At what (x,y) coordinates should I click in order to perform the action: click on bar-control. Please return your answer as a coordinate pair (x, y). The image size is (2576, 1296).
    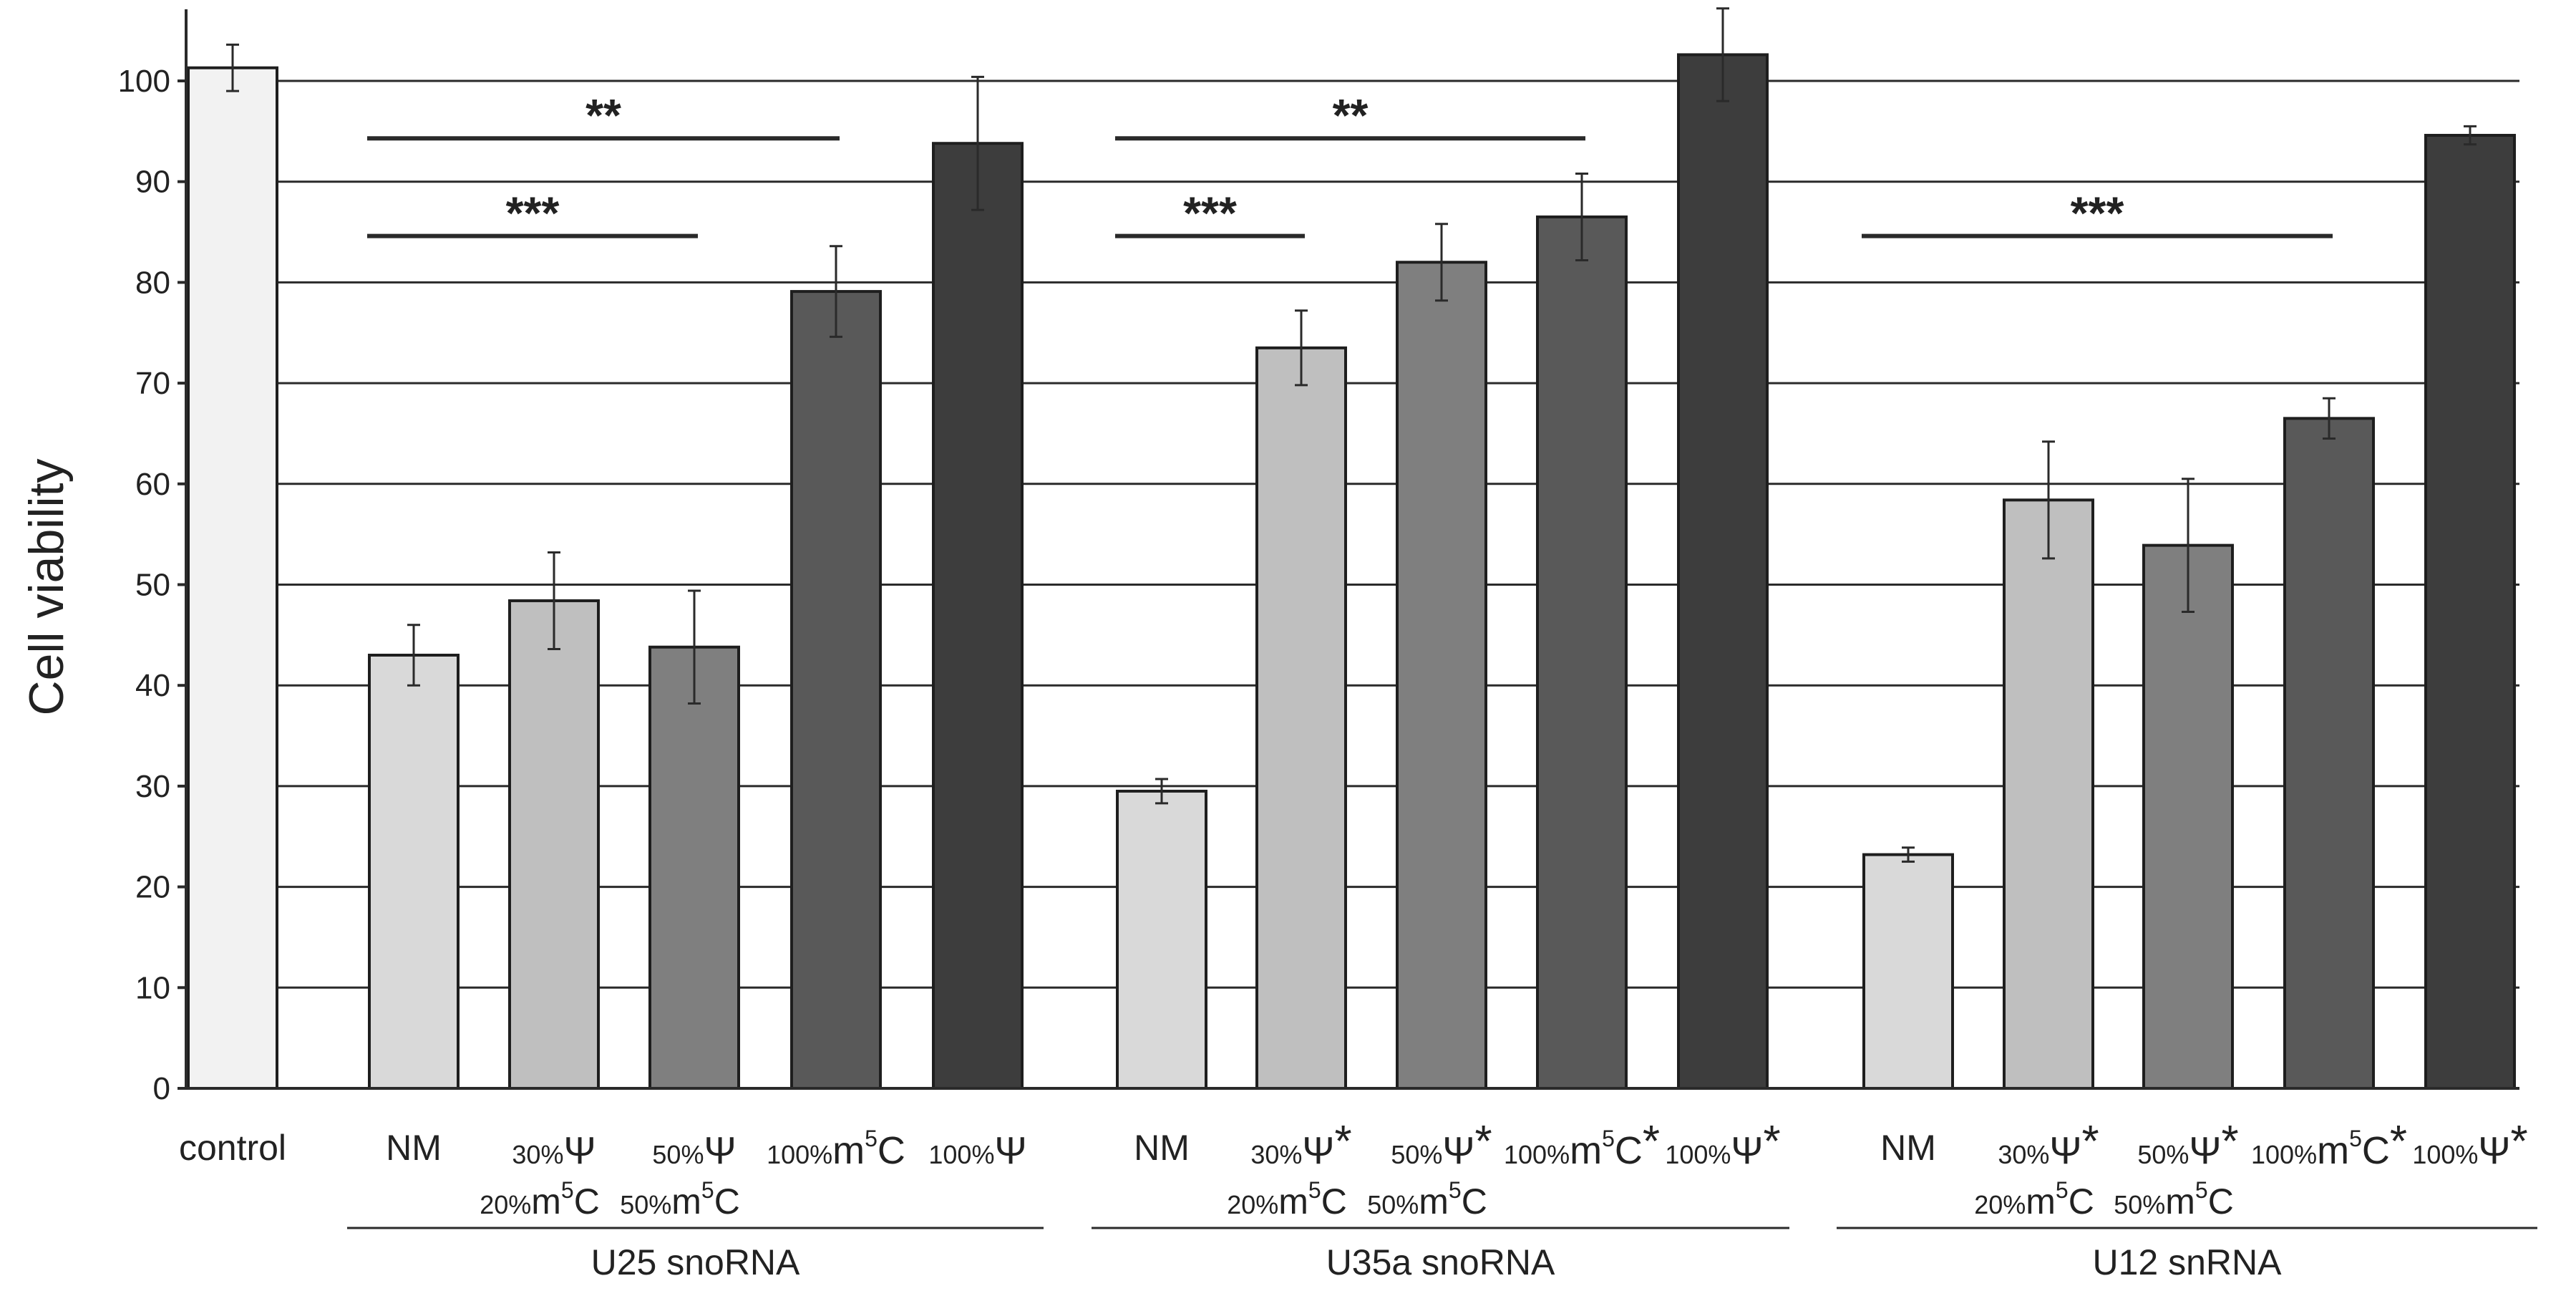
    Looking at the image, I should click on (232, 579).